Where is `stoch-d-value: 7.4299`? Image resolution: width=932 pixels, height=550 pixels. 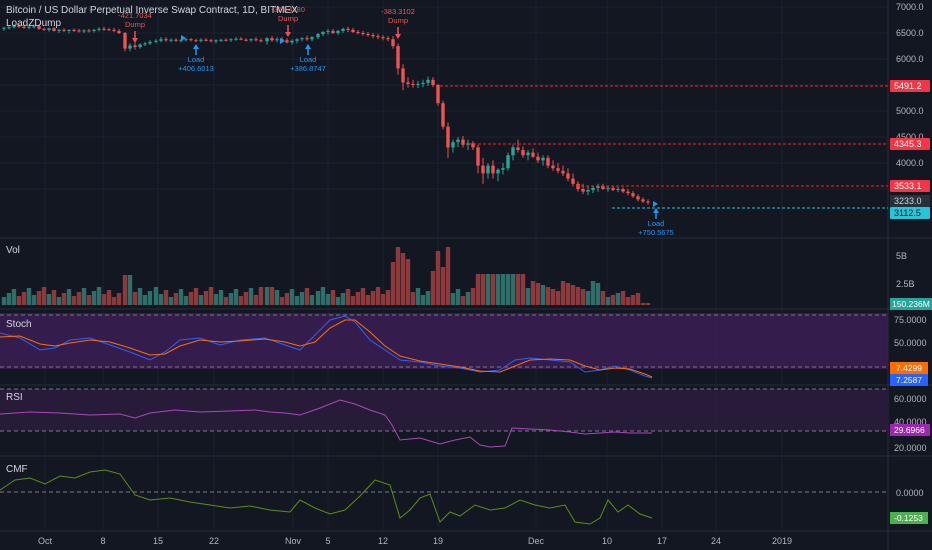 stoch-d-value: 7.4299 is located at coordinates (909, 368).